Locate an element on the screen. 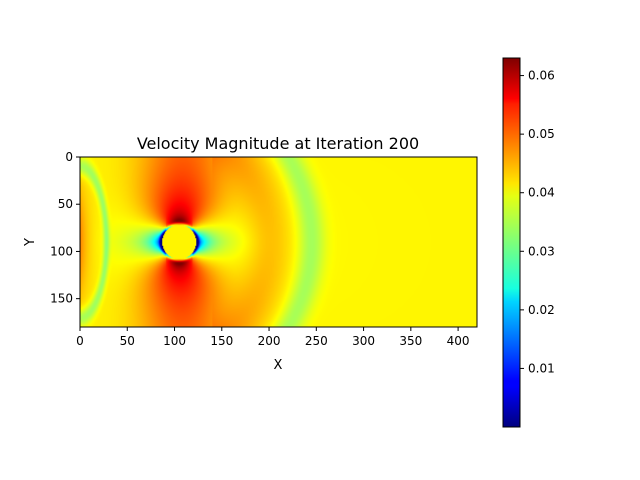 The image size is (640, 480). colorbar: 0.01 0.02 0.03 0.04 0.05 0.06 is located at coordinates (528, 242).